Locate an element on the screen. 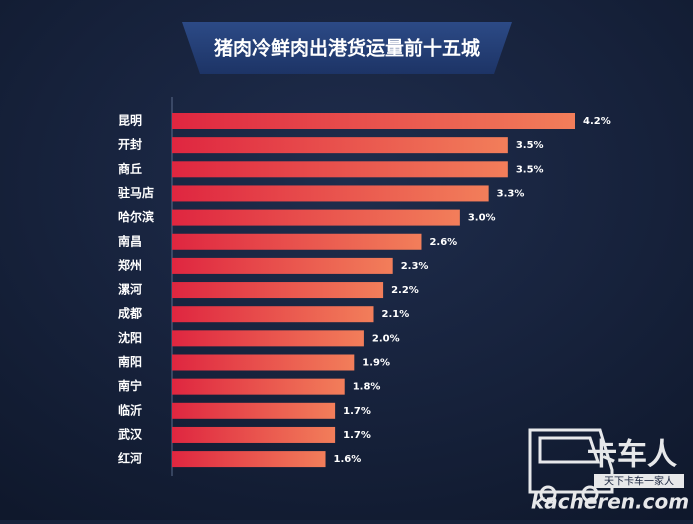  value-label: 2.6% is located at coordinates (443, 242).